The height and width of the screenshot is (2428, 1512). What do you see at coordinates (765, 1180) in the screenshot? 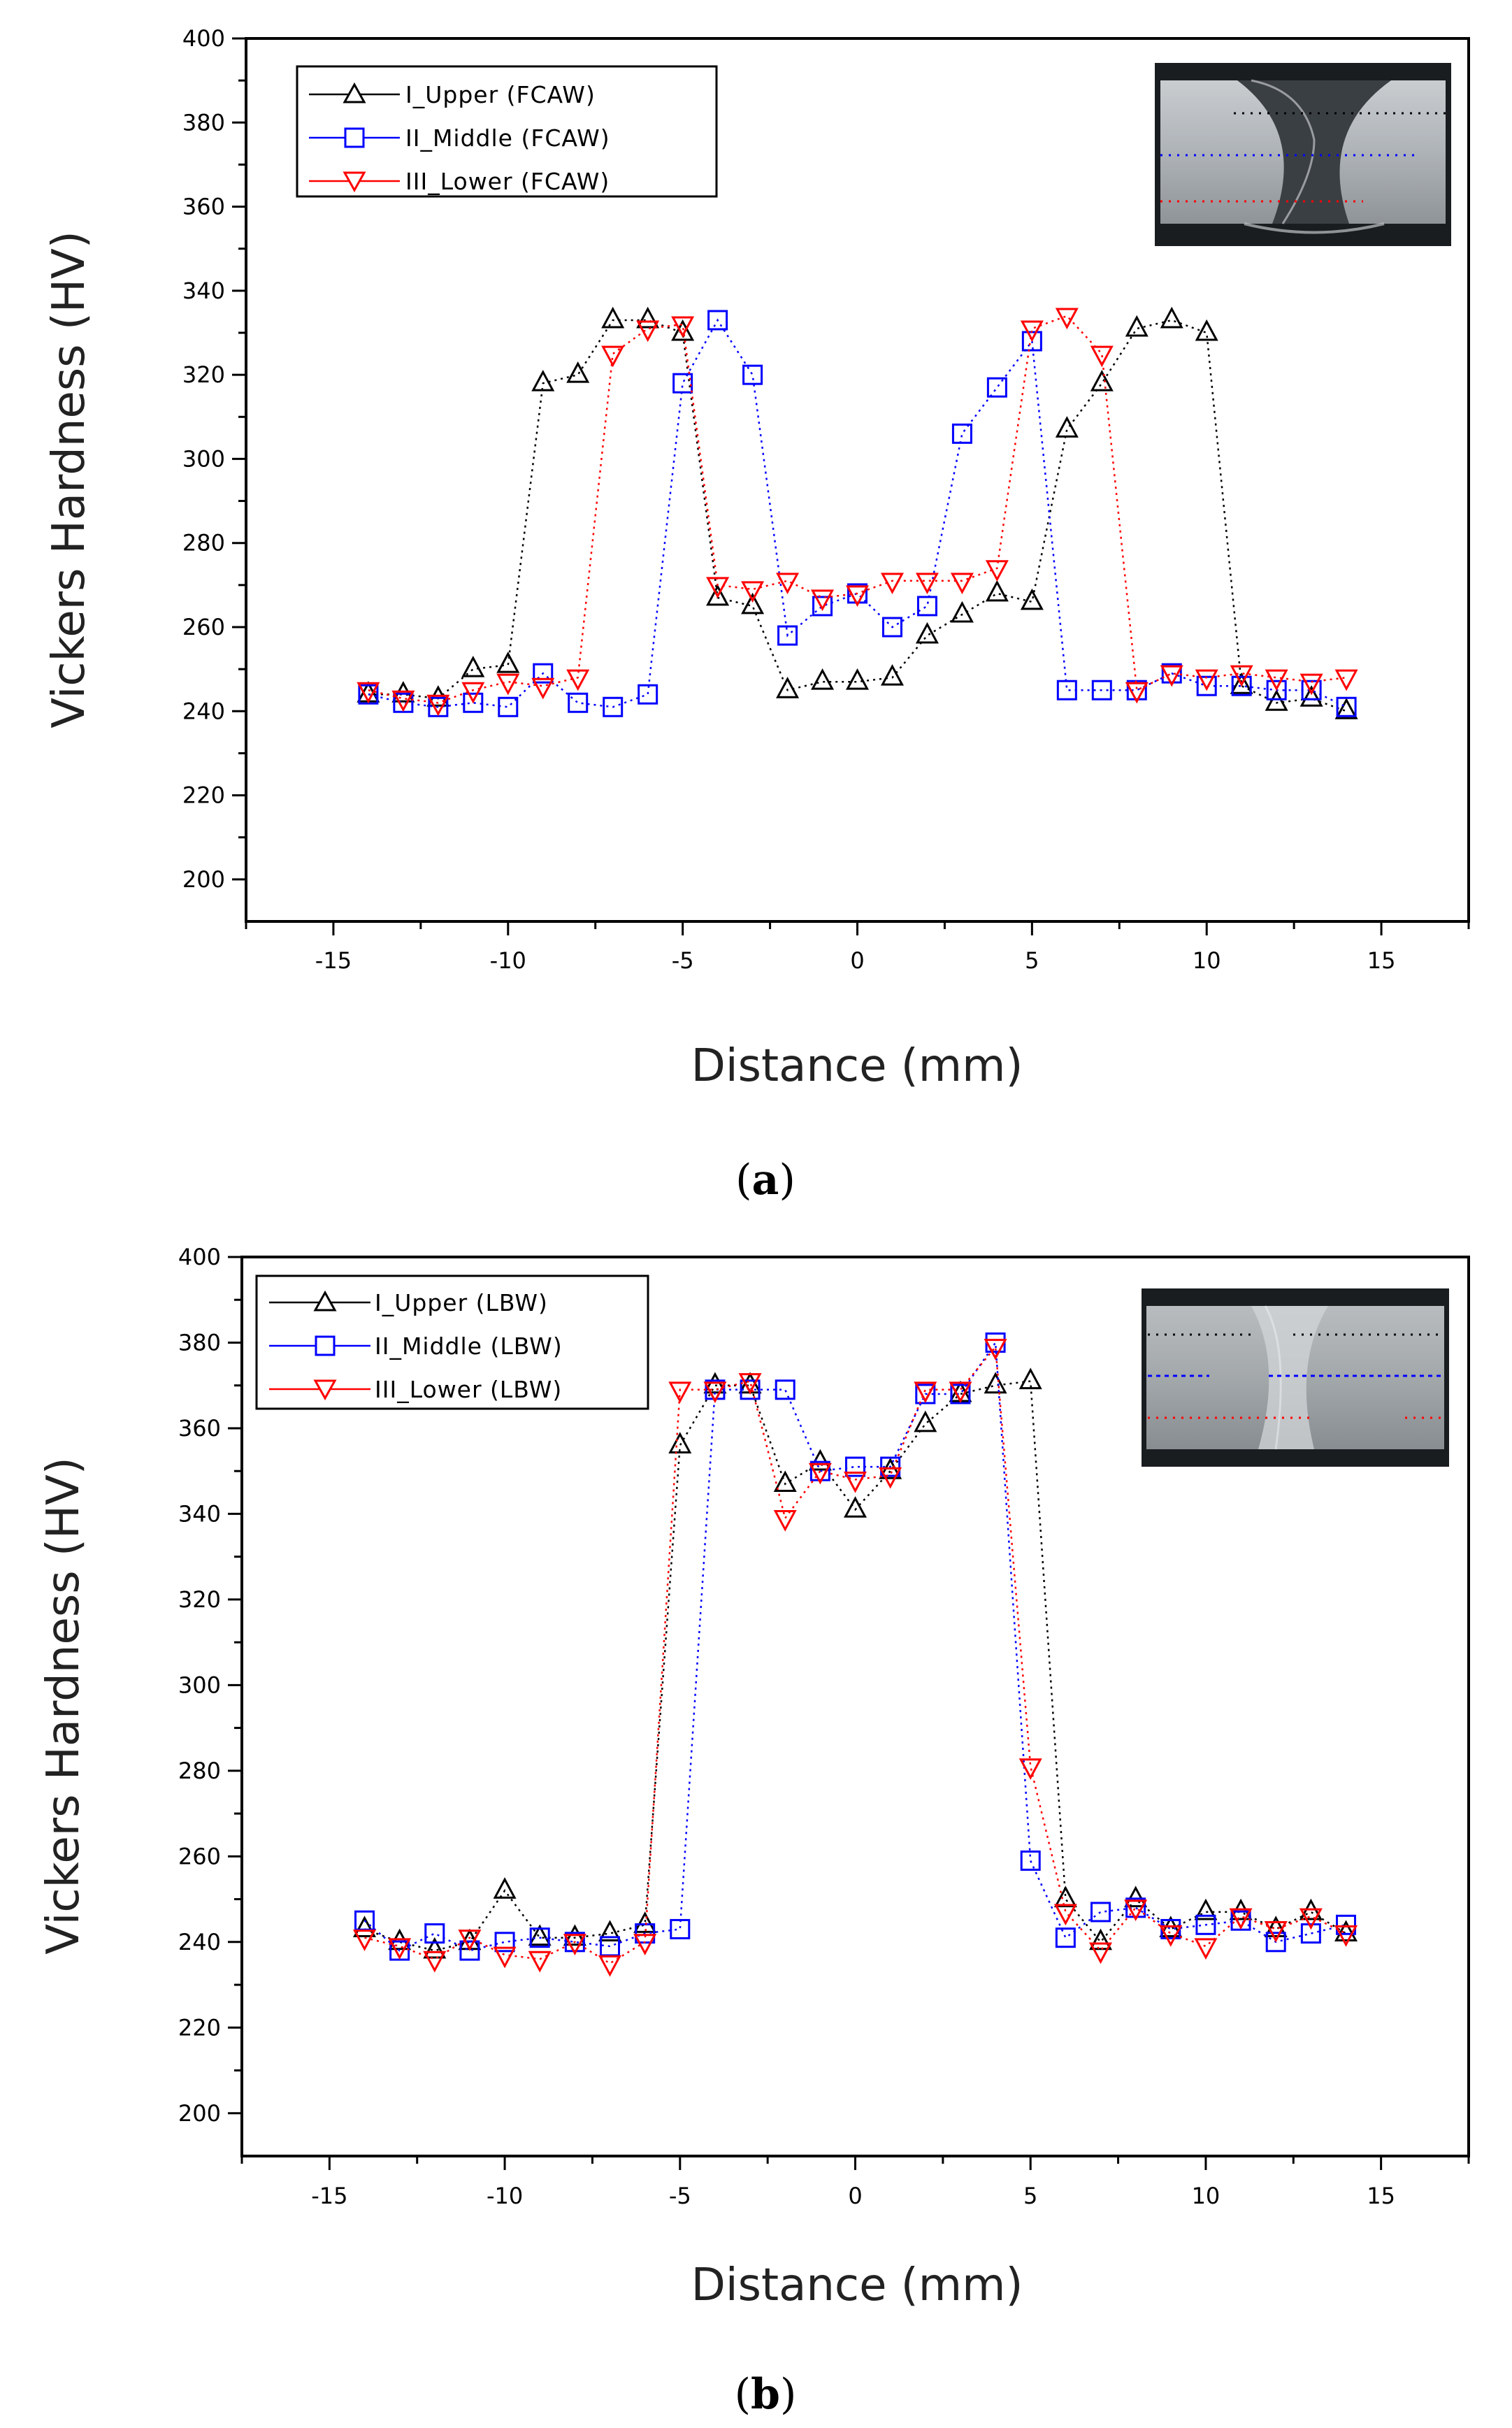
I see `panel-label-a: (a)` at bounding box center [765, 1180].